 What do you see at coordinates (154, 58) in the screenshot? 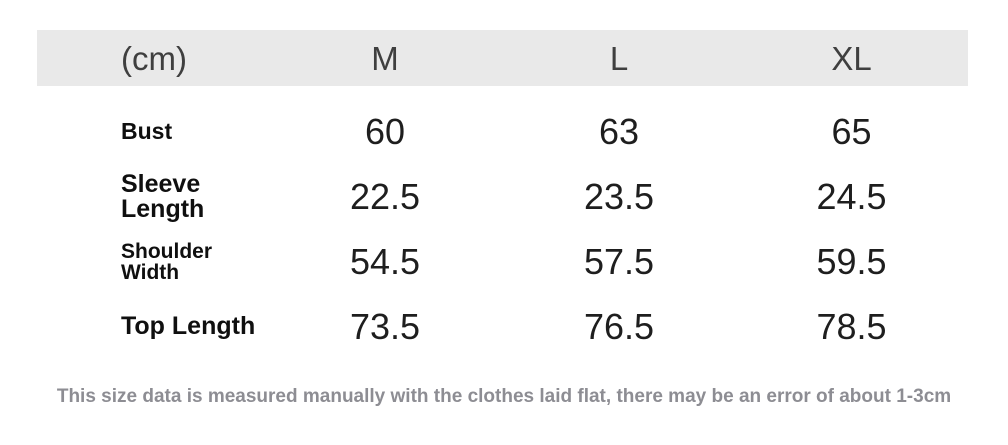
I see `unit-header-cell: (cm)` at bounding box center [154, 58].